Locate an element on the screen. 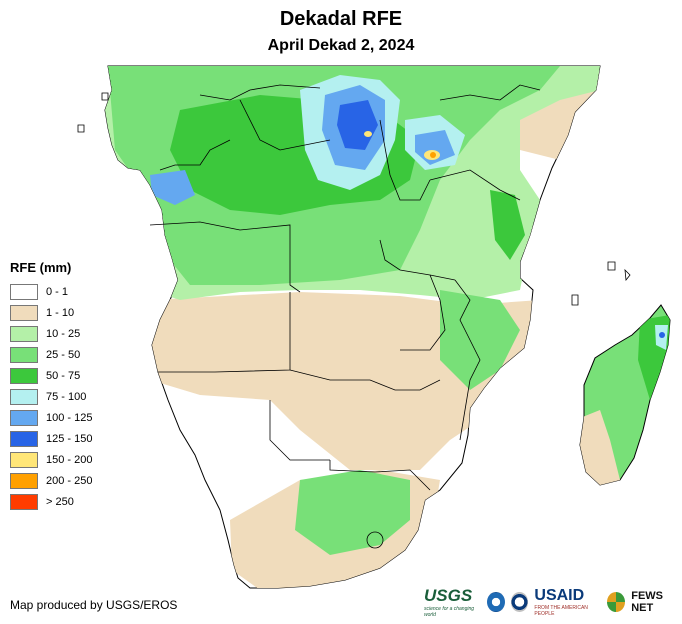 This screenshot has height=624, width=682. legend-label: 10 - 25 is located at coordinates (63, 333).